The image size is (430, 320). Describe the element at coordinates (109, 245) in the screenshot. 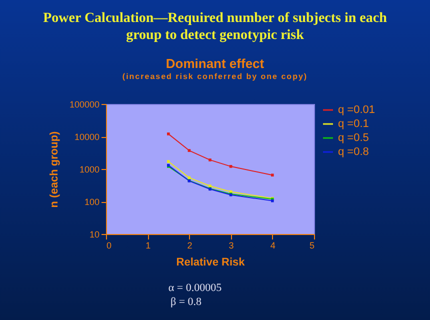

I see `x-tick-label: 0` at that location.